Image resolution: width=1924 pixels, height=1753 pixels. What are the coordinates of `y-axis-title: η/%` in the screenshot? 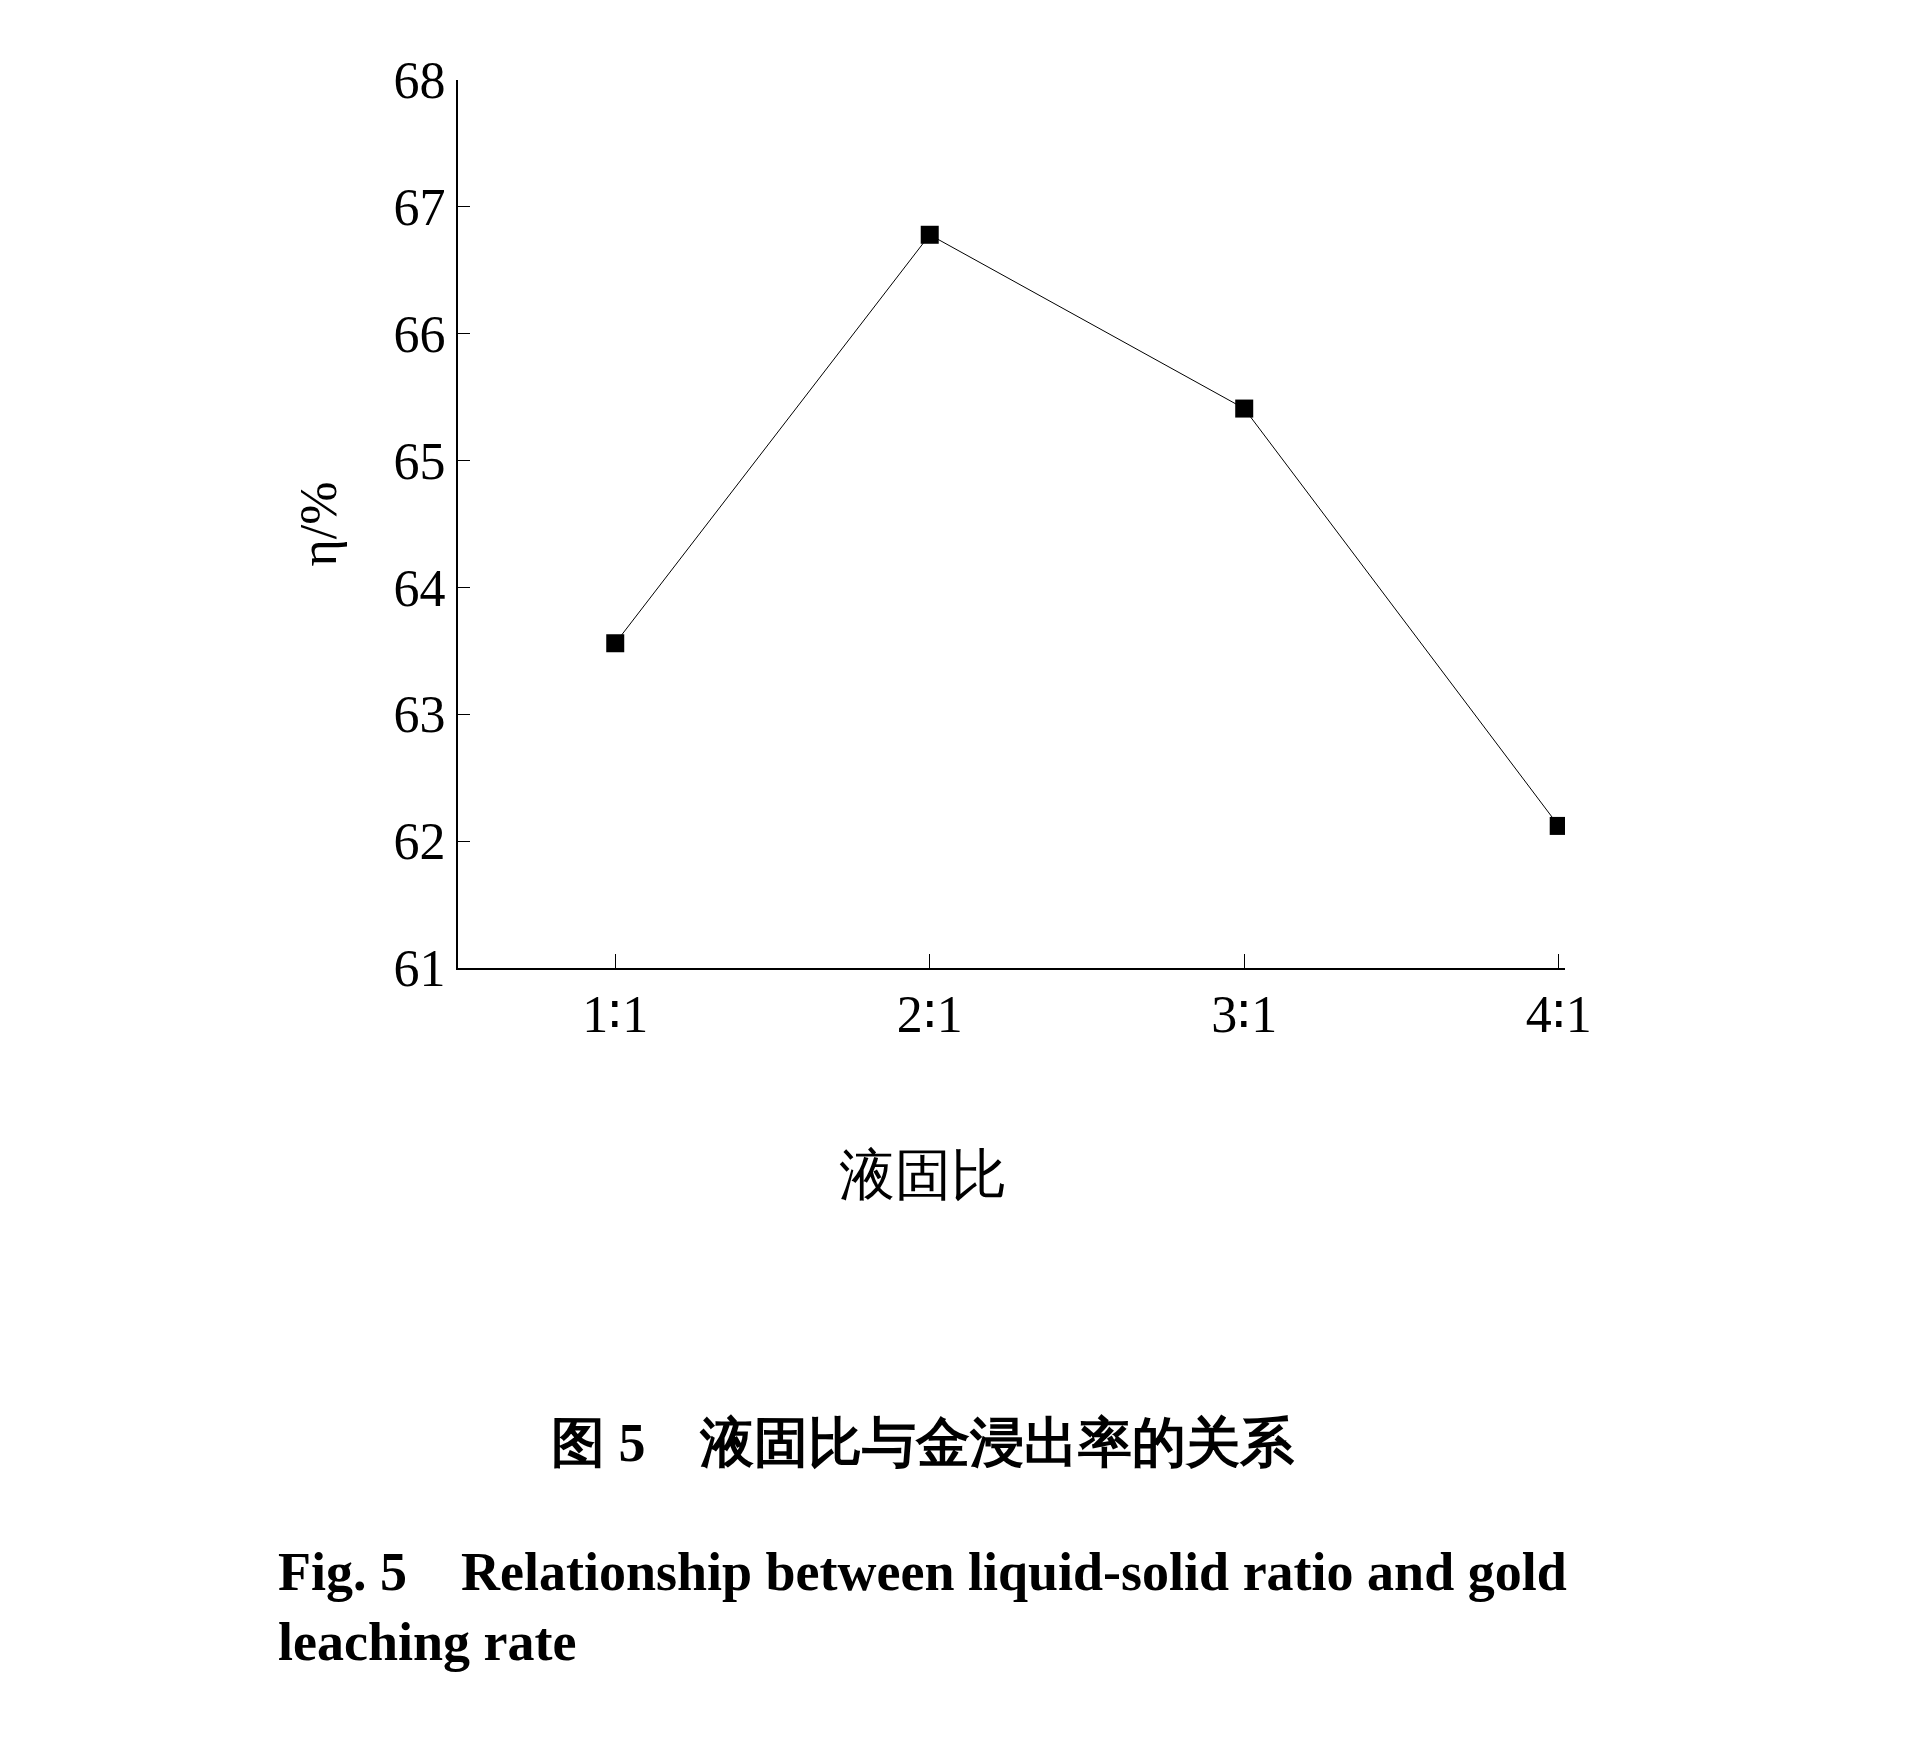 It's located at (319, 524).